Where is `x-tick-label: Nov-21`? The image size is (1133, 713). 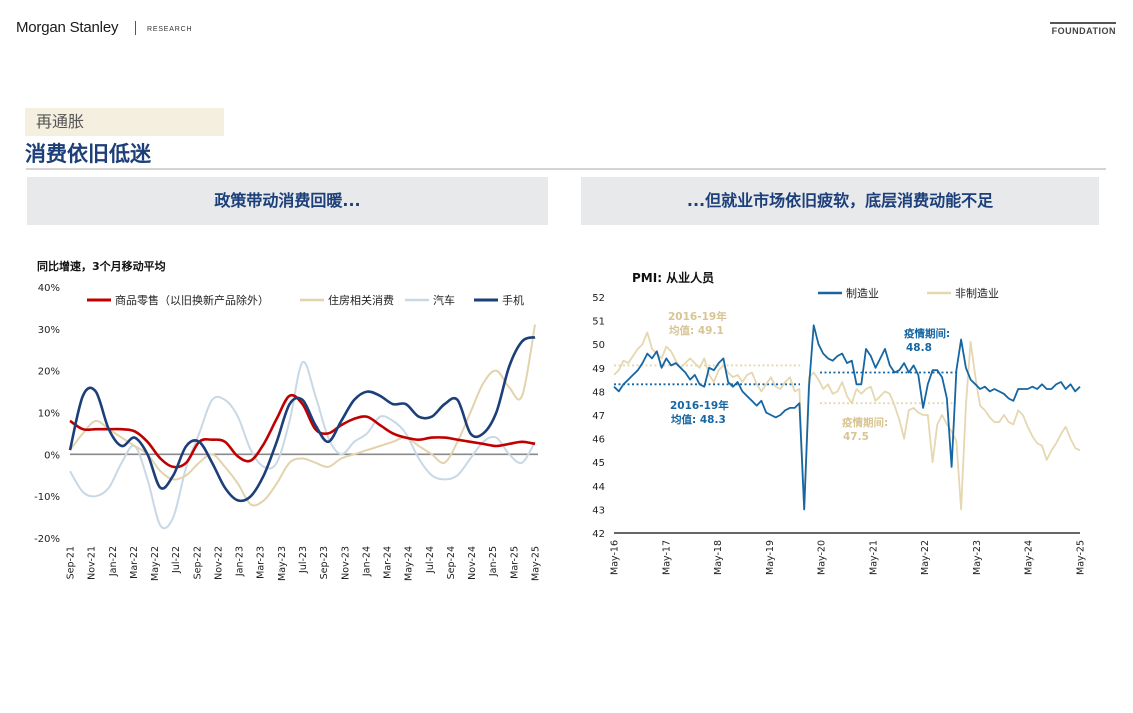 x-tick-label: Nov-21 is located at coordinates (92, 563).